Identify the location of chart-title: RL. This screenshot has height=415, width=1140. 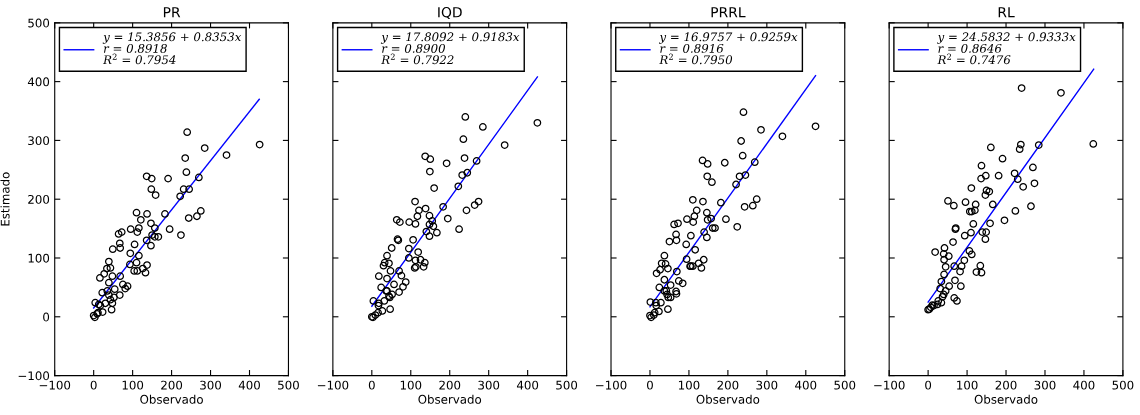
(1006, 12).